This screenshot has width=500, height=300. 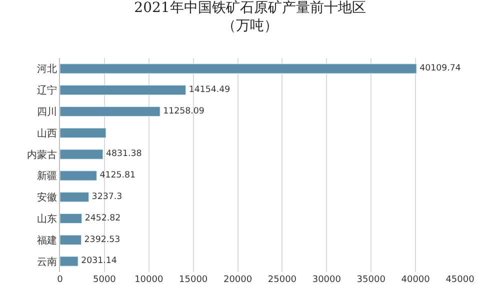 What do you see at coordinates (99, 261) in the screenshot?
I see `data-label: 2031.14` at bounding box center [99, 261].